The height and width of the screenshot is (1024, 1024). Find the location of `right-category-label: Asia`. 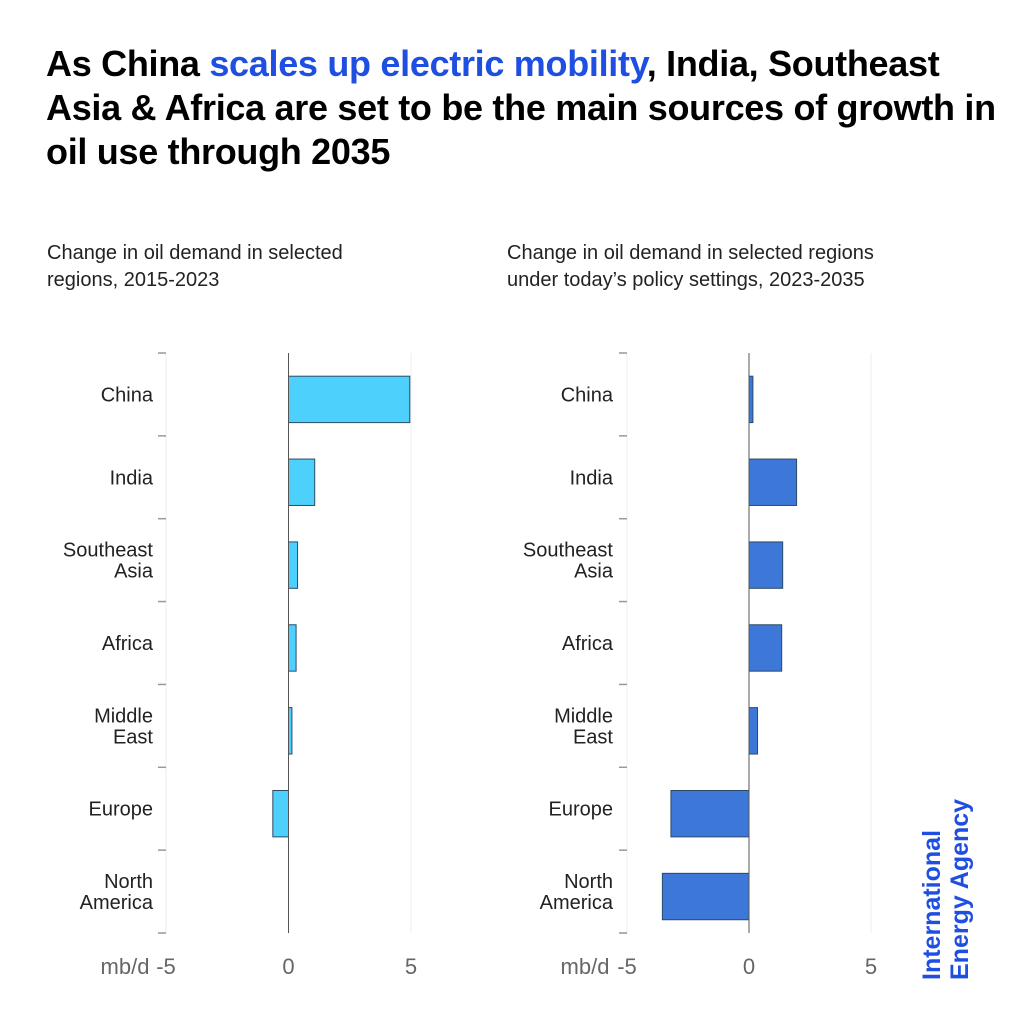

right-category-label: Asia is located at coordinates (594, 572).